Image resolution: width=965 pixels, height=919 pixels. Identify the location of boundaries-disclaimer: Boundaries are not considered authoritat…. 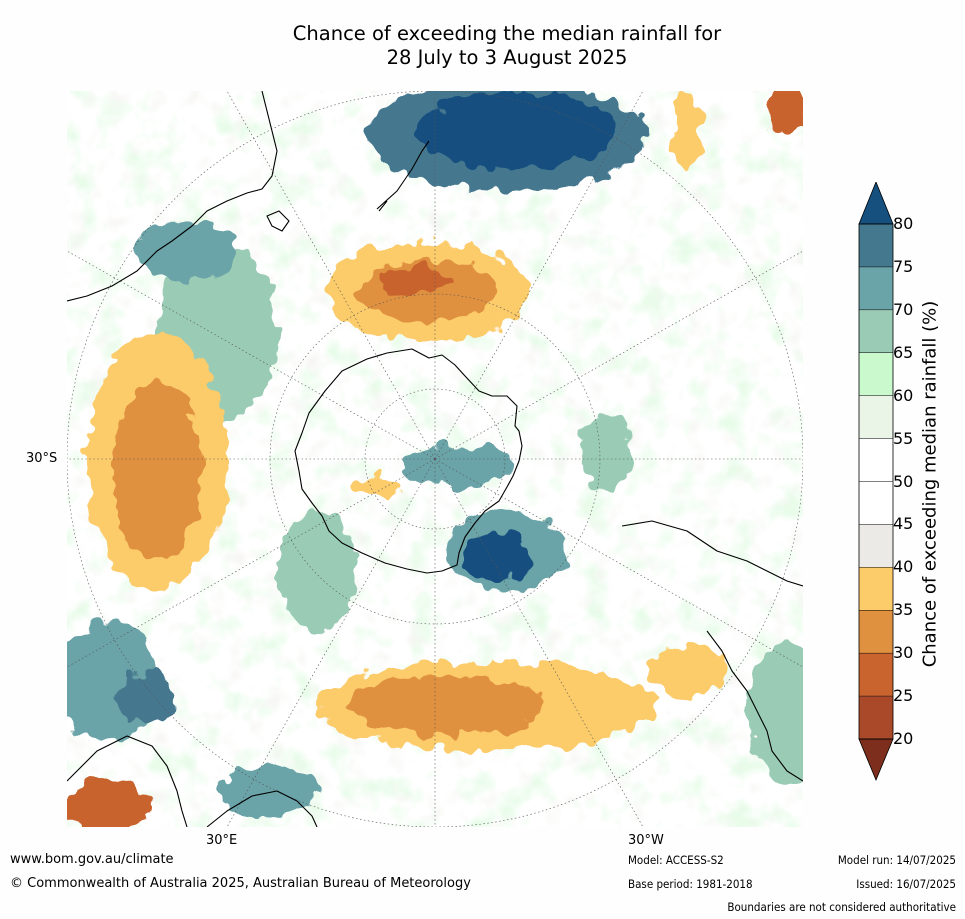
(841, 907).